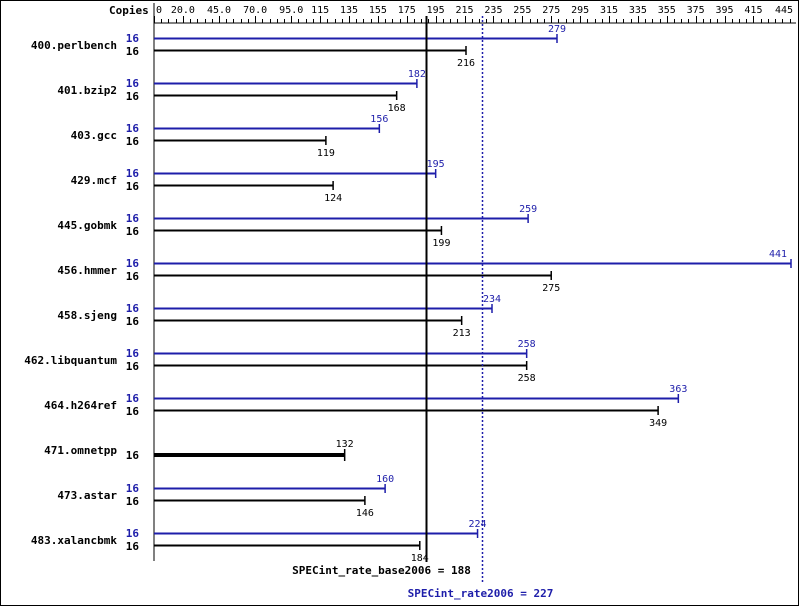 The height and width of the screenshot is (606, 799). What do you see at coordinates (365, 513) in the screenshot?
I see `base-value: 146` at bounding box center [365, 513].